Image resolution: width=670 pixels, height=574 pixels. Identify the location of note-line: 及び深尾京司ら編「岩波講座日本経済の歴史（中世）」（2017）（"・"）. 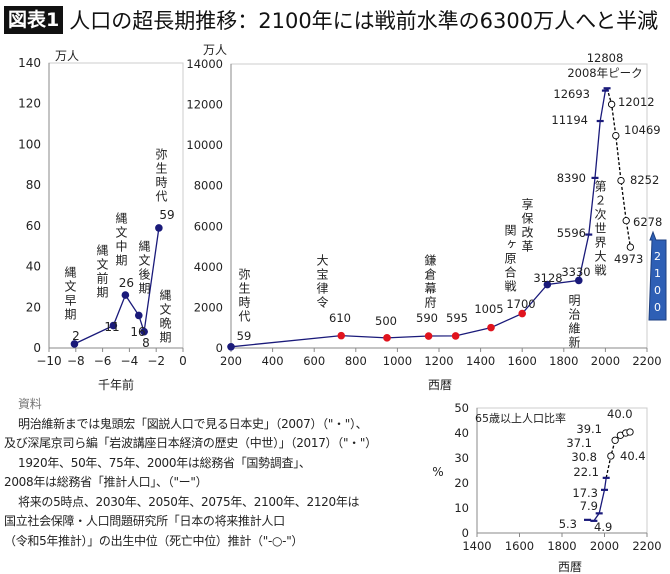
(190, 443).